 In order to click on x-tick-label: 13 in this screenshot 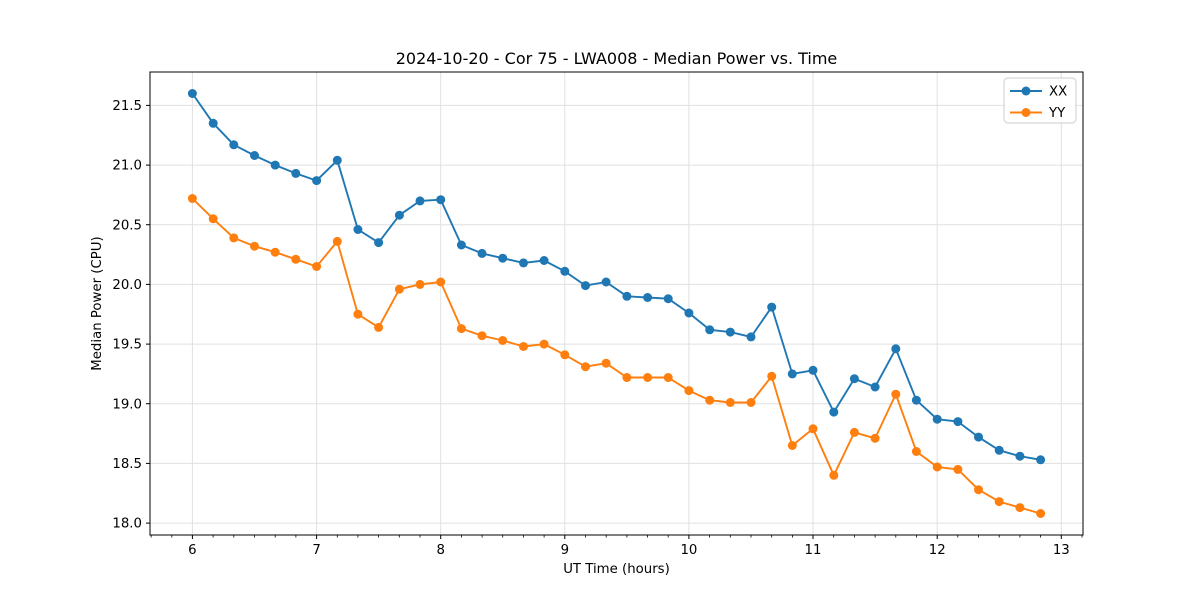, I will do `click(1061, 550)`.